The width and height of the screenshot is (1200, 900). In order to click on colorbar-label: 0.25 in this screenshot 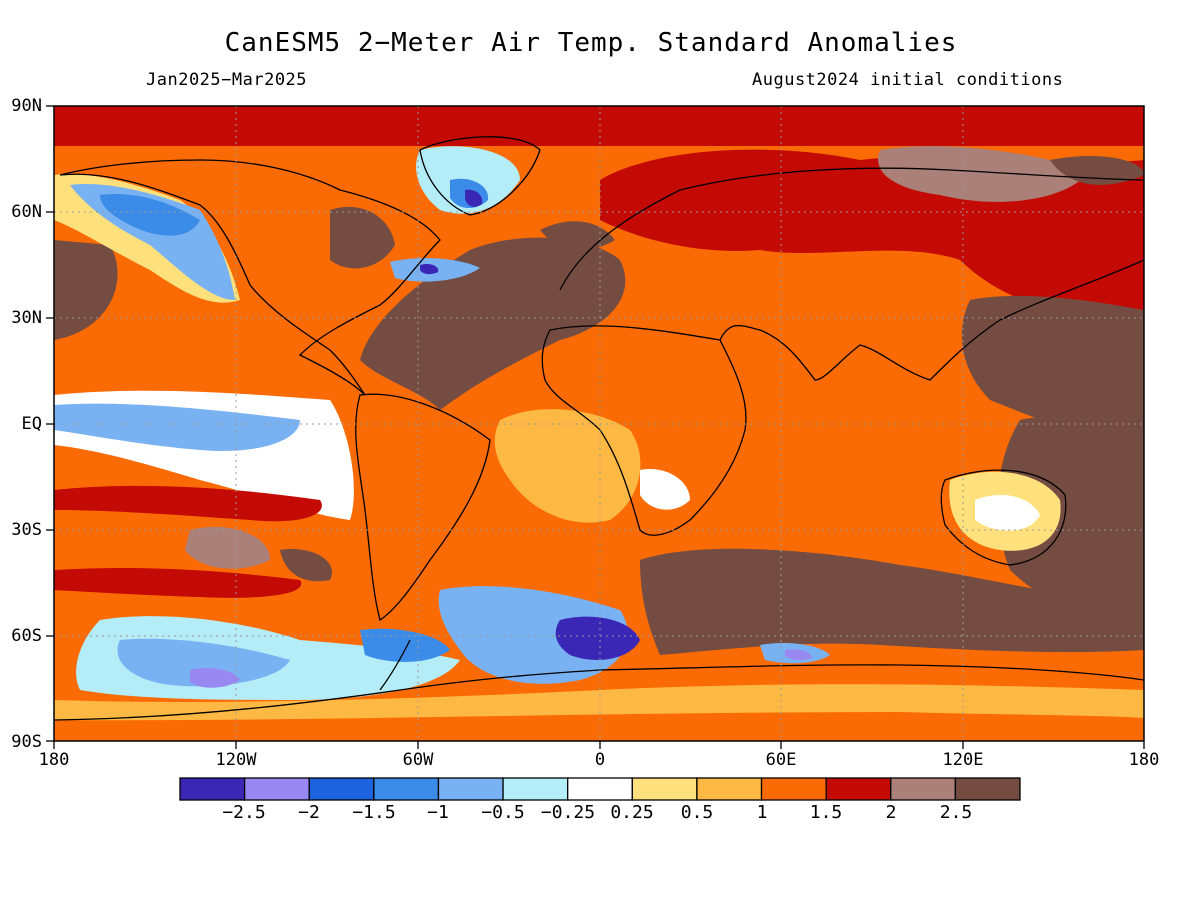, I will do `click(632, 812)`.